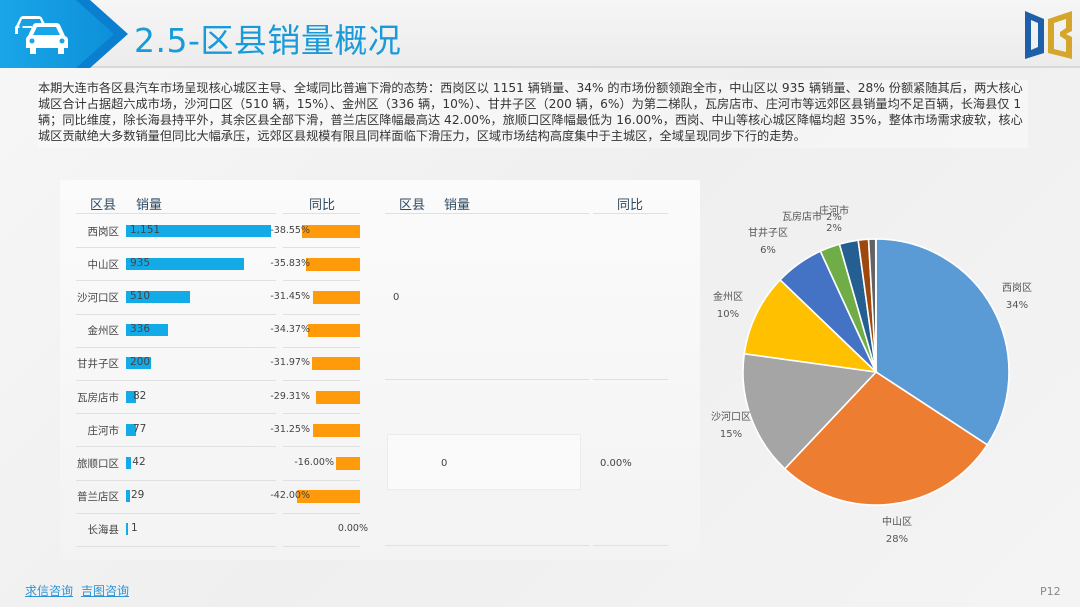 Image resolution: width=1080 pixels, height=607 pixels. I want to click on district-name: 长海县, so click(103, 530).